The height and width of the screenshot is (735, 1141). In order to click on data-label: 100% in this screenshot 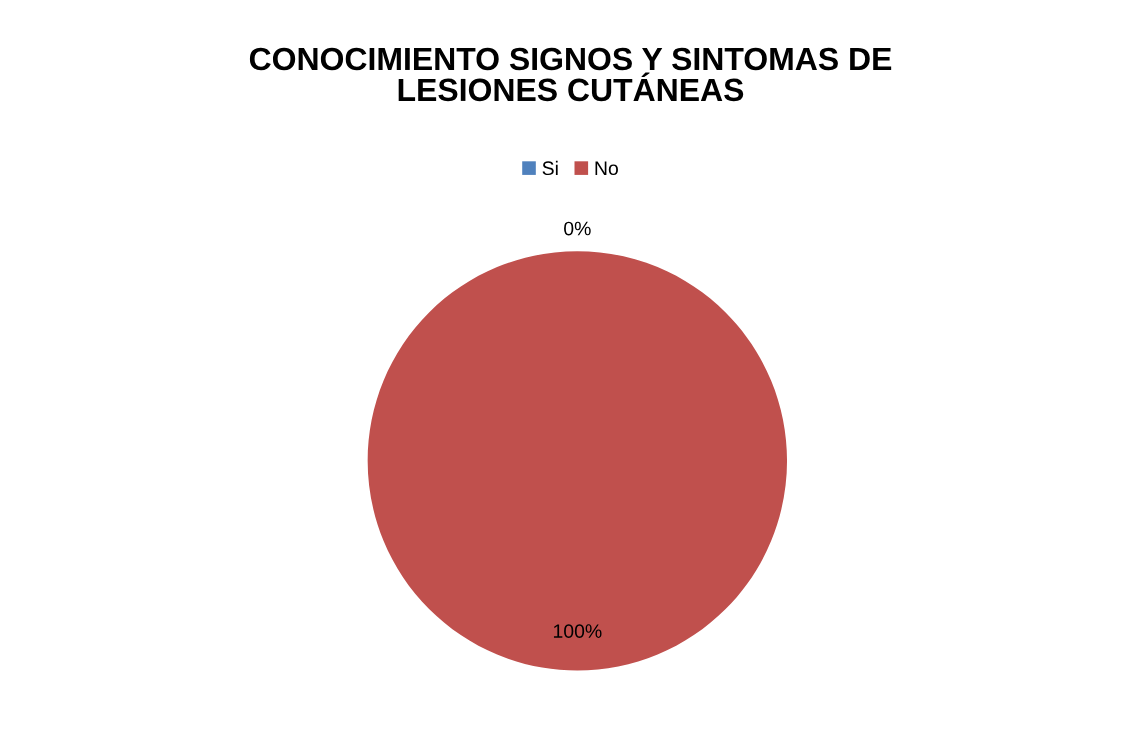, I will do `click(577, 631)`.